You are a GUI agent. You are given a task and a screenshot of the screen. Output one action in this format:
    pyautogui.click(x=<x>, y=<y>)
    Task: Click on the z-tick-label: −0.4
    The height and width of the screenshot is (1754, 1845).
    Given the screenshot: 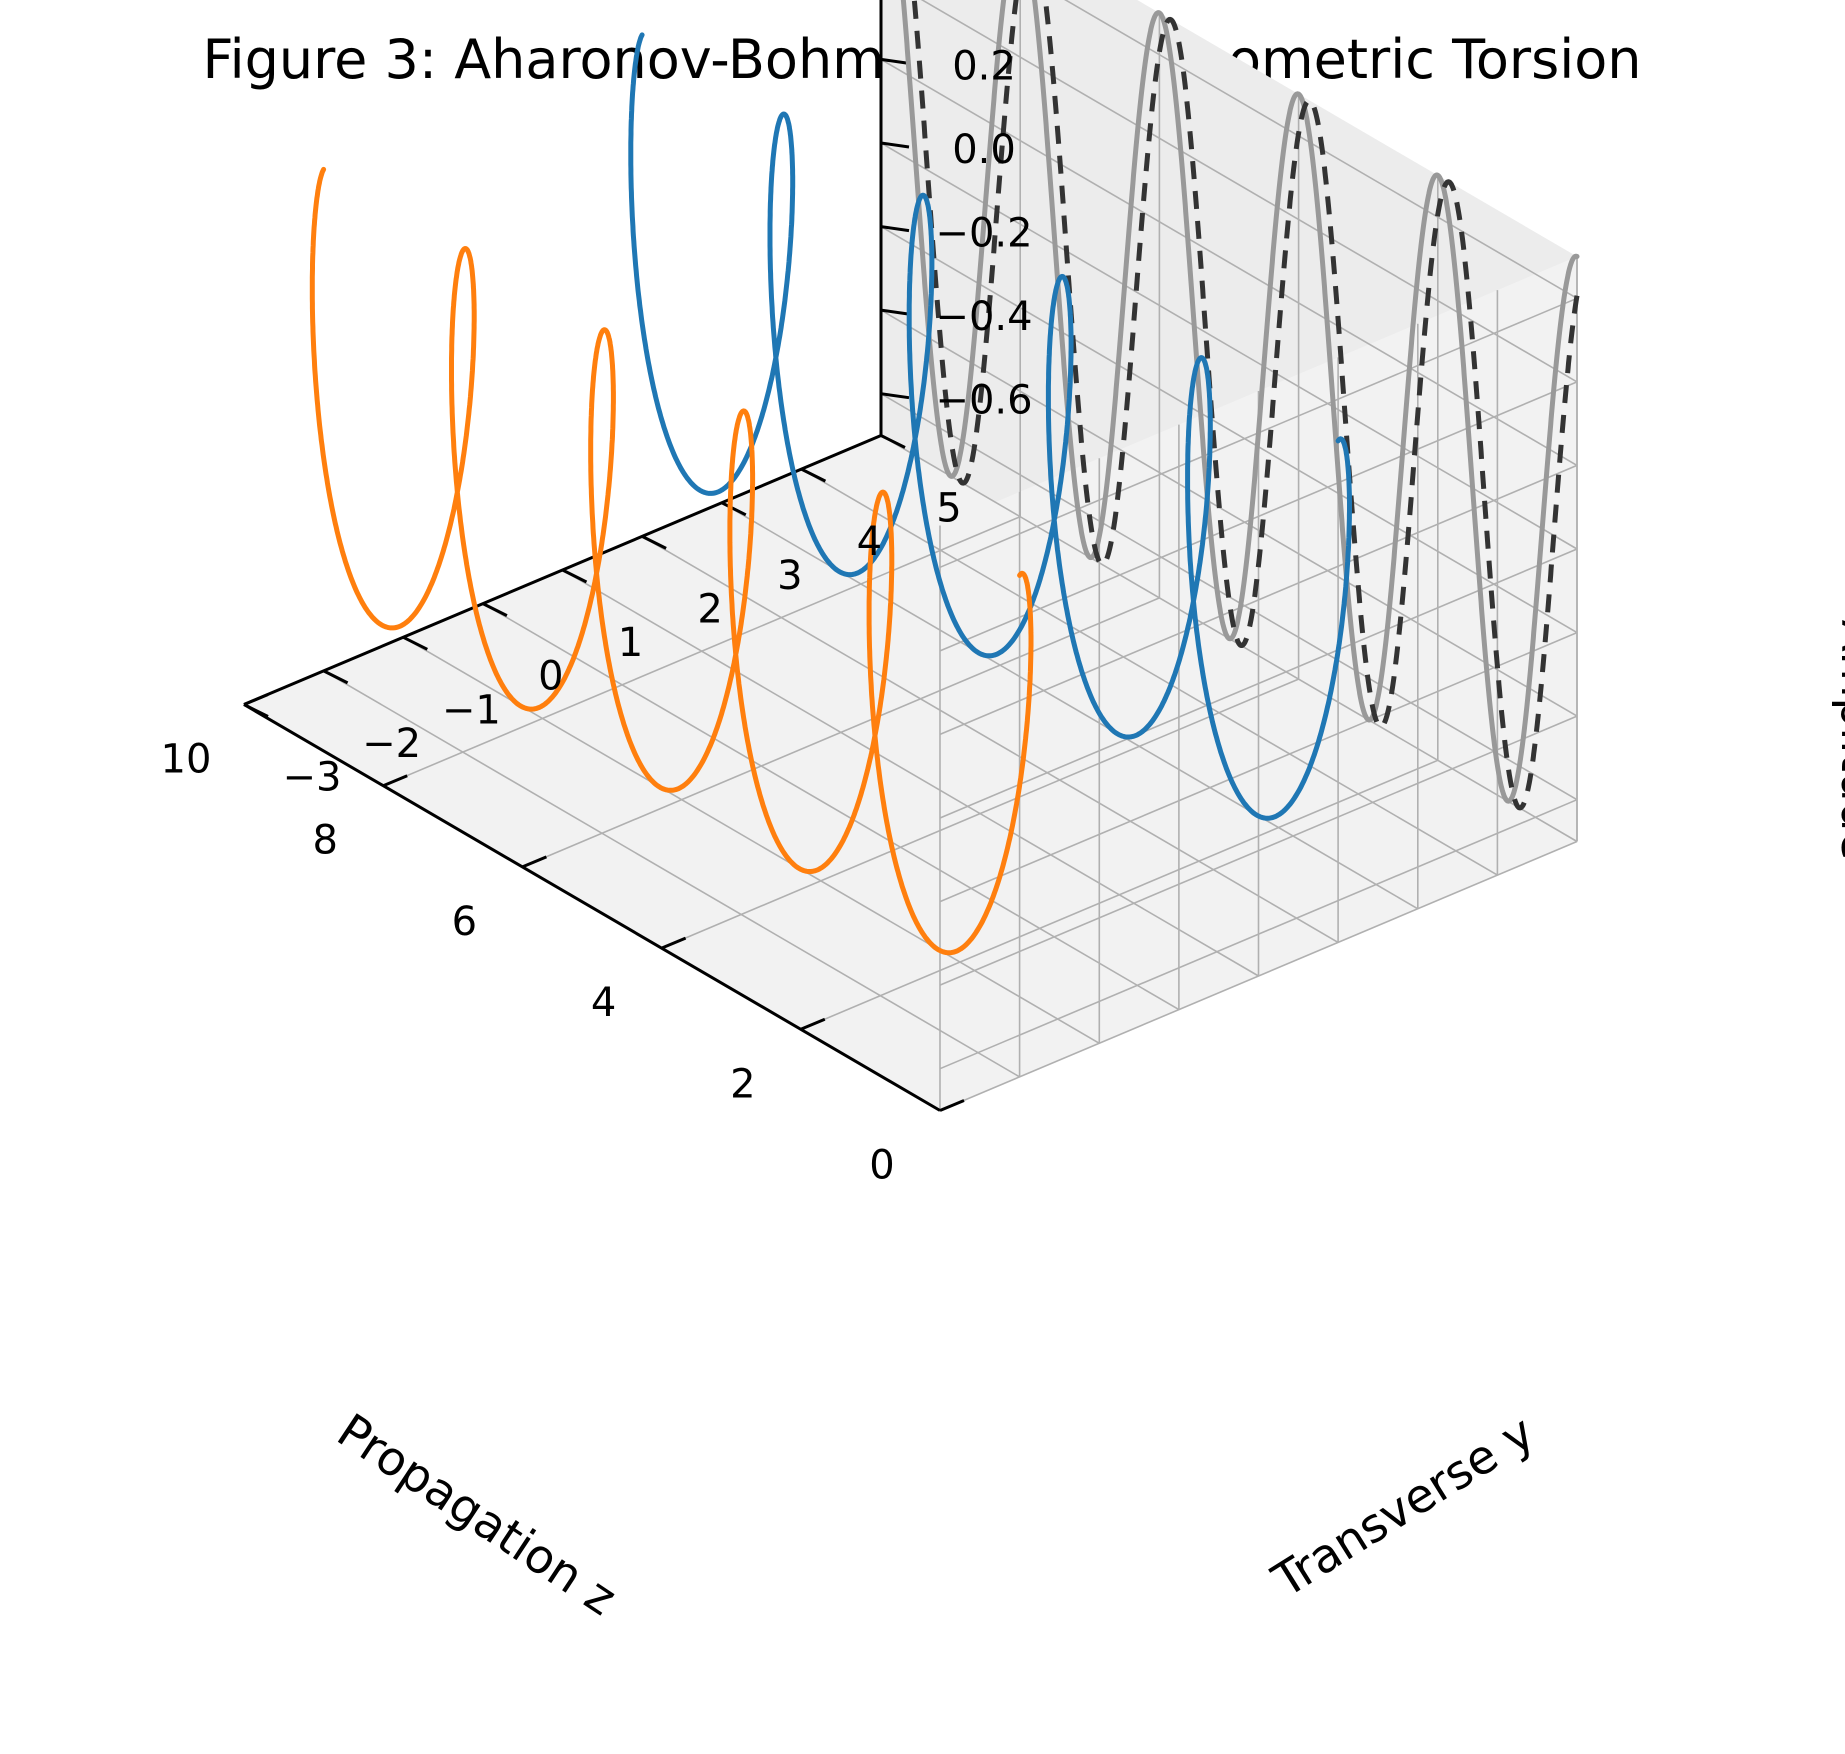 What is the action you would take?
    pyautogui.click(x=983, y=317)
    